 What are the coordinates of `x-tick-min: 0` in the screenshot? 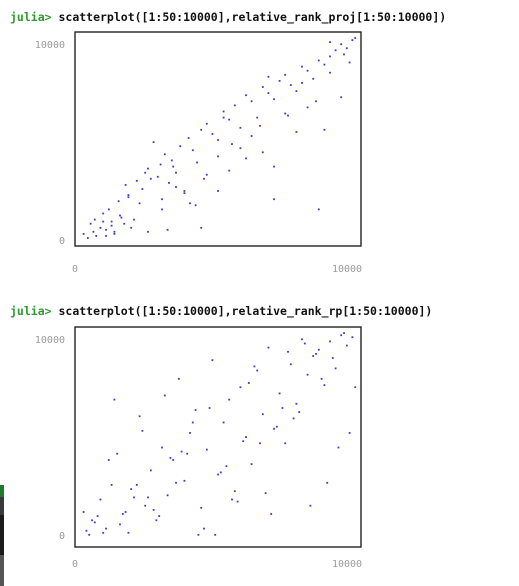 It's located at (75, 564).